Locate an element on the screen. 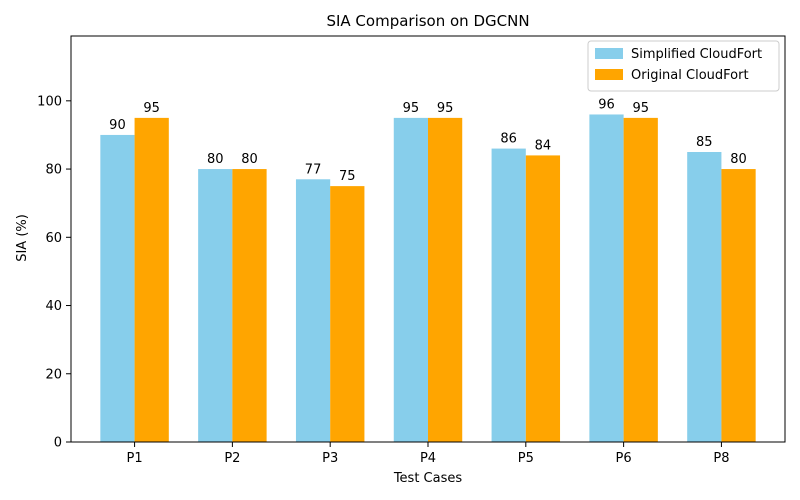 The height and width of the screenshot is (500, 800). bar-P3-original is located at coordinates (347, 314).